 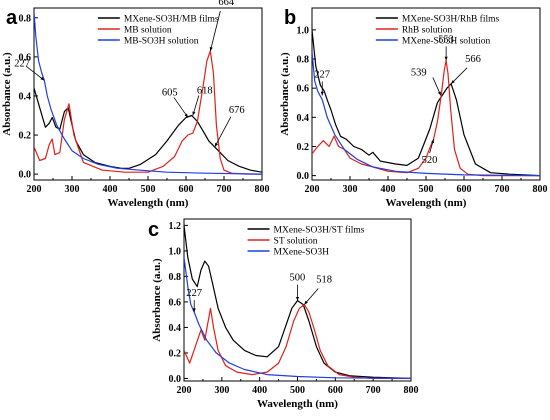 I want to click on legend-entry: MXene-SO3H solution, so click(x=446, y=42).